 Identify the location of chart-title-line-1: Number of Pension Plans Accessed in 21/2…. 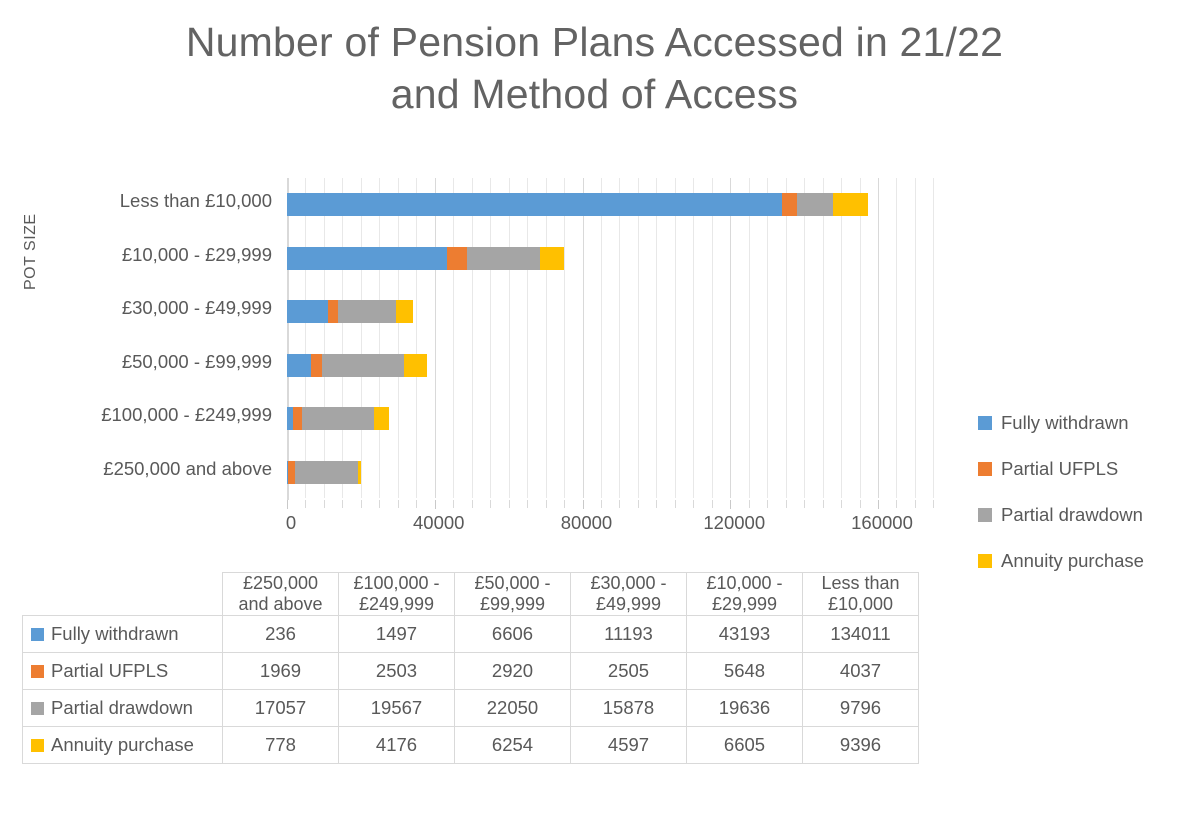
(594, 42).